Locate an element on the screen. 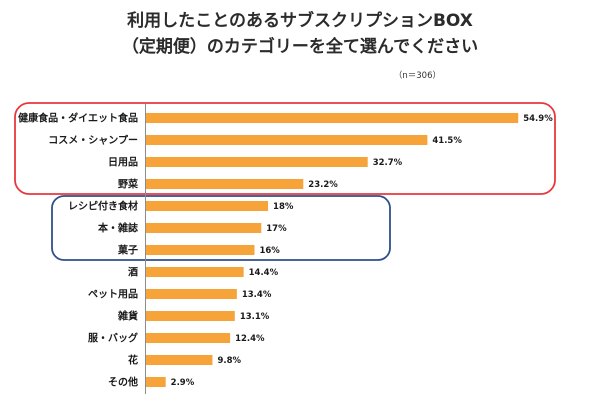  category-label-3: 日用品 is located at coordinates (123, 163).